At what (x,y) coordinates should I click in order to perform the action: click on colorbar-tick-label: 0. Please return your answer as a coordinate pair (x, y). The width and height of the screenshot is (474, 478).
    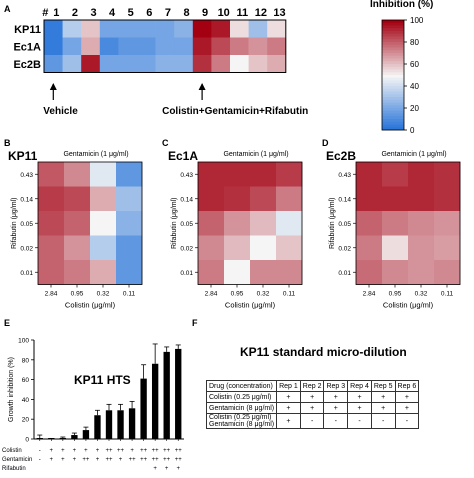
    Looking at the image, I should click on (412, 130).